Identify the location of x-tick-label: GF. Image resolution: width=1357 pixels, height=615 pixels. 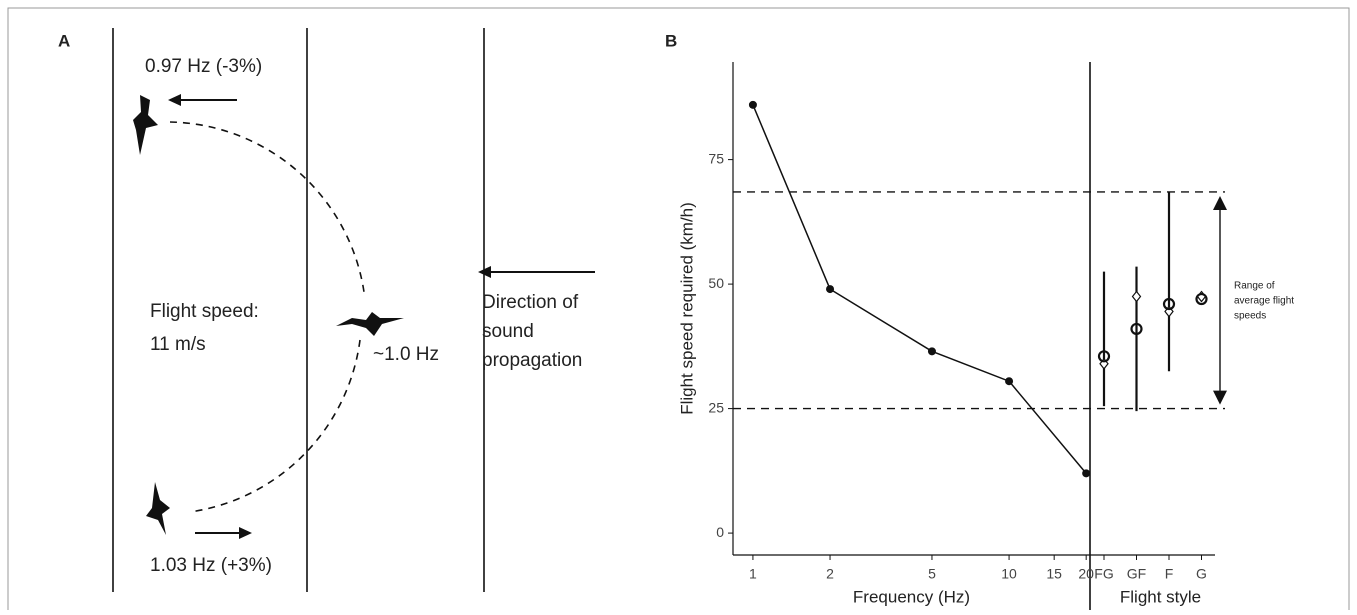
(1136, 574).